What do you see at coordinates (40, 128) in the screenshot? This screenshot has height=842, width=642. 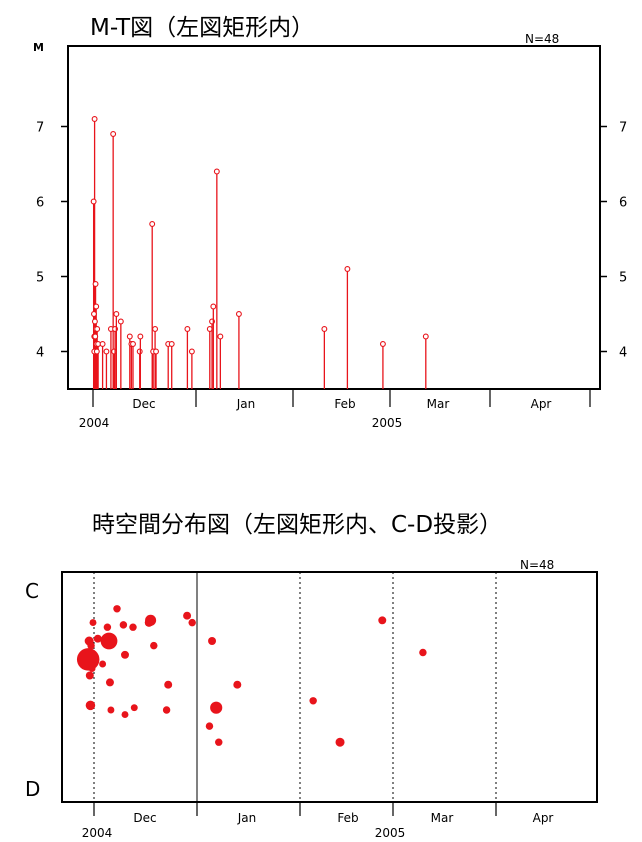 I see `y-tick-label-left: 7` at bounding box center [40, 128].